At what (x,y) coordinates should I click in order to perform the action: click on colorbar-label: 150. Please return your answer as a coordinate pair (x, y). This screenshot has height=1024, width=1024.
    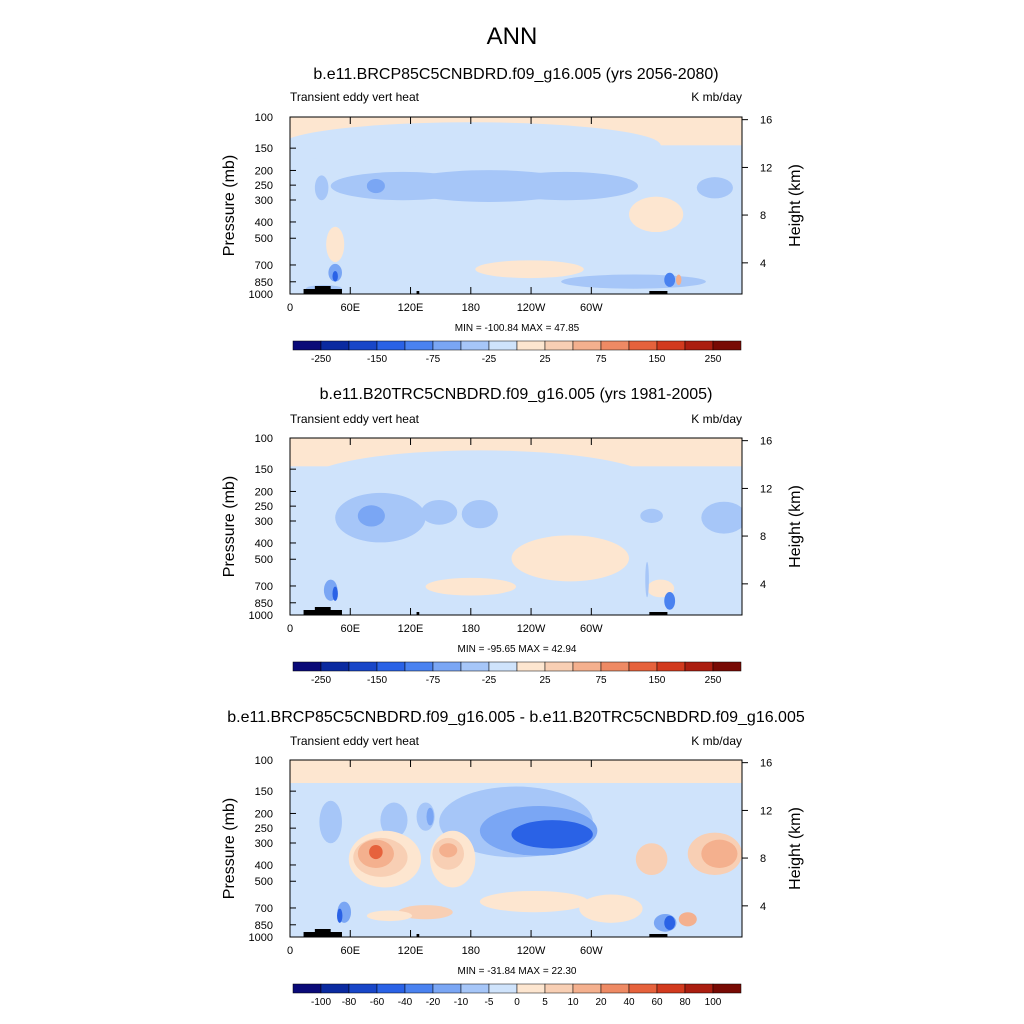
    Looking at the image, I should click on (657, 359).